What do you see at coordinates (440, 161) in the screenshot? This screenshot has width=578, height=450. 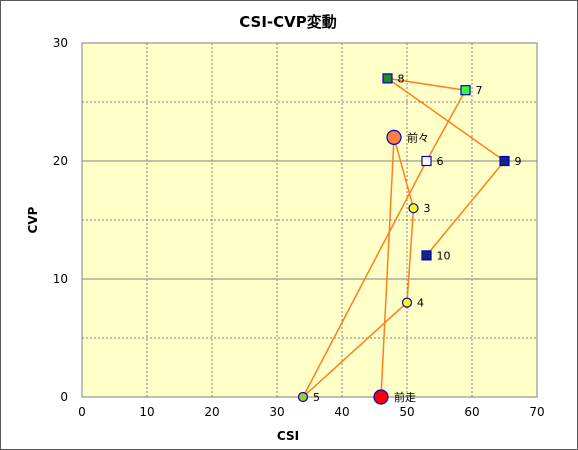 I see `data-point-label: 6` at bounding box center [440, 161].